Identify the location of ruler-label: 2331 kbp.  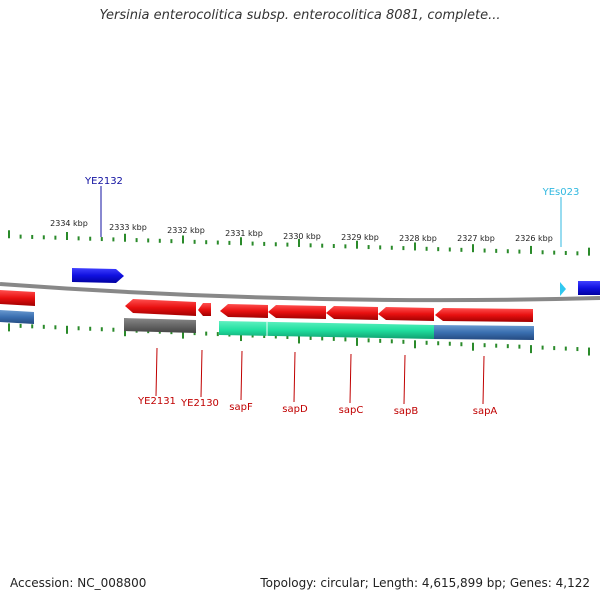
(244, 233).